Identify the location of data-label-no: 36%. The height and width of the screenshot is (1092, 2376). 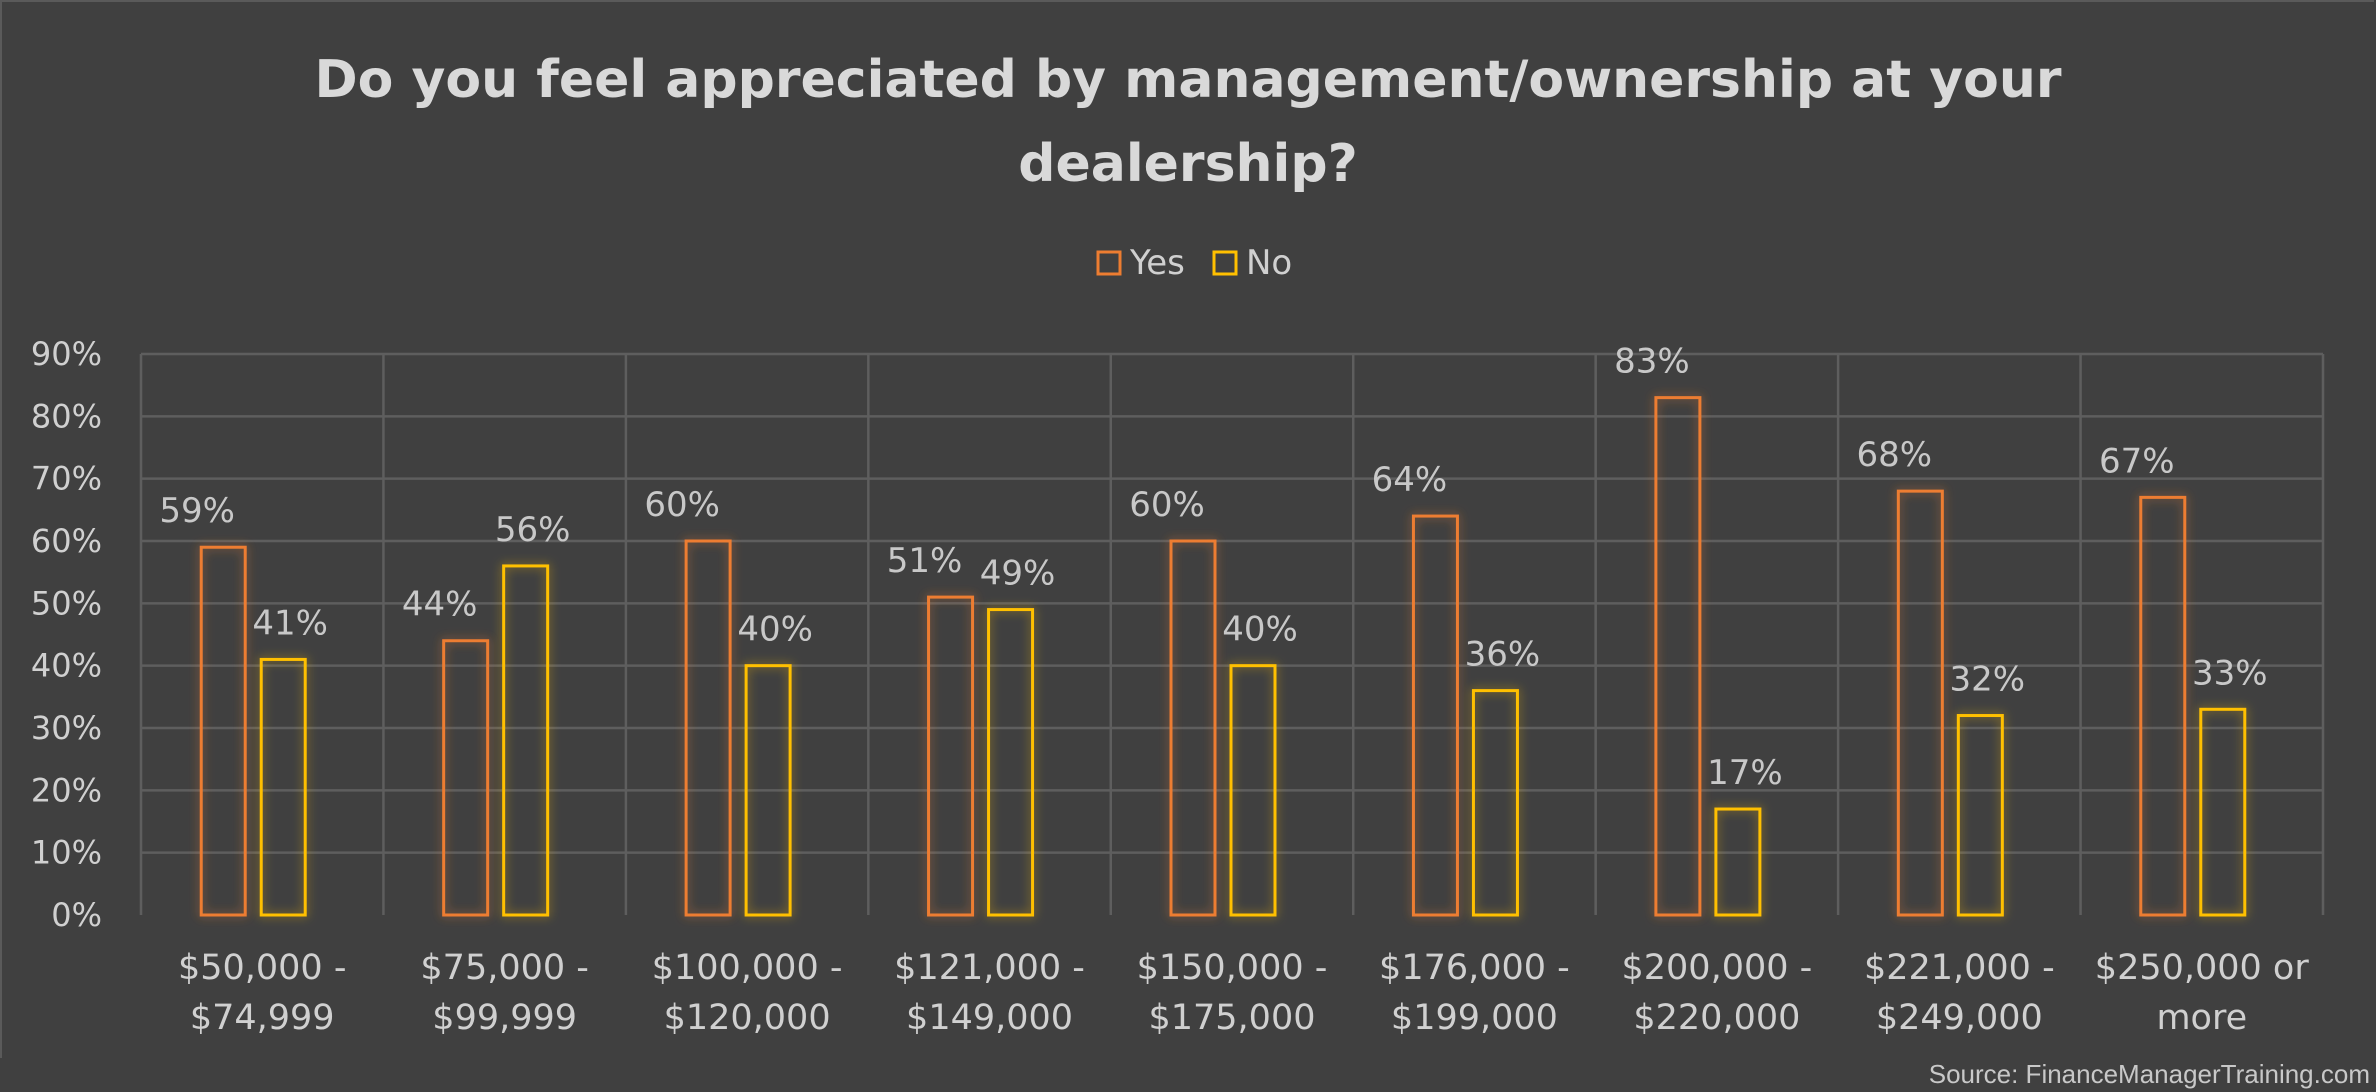
(1503, 655).